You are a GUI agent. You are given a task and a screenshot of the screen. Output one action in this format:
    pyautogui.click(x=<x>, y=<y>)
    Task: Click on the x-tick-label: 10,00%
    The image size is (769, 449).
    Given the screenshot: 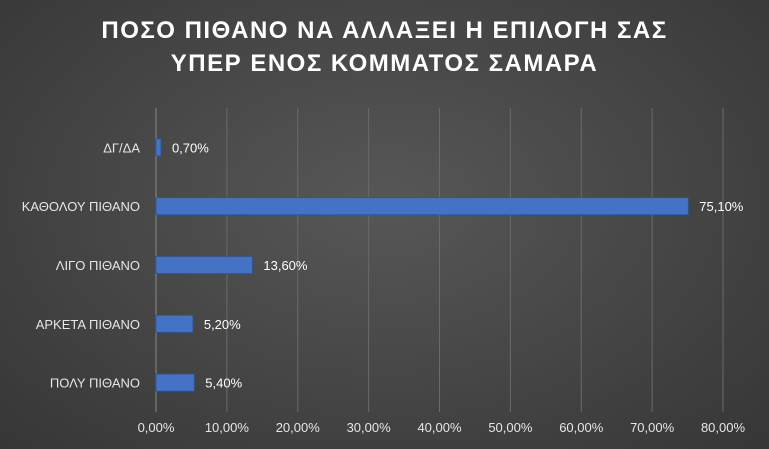 What is the action you would take?
    pyautogui.click(x=227, y=427)
    